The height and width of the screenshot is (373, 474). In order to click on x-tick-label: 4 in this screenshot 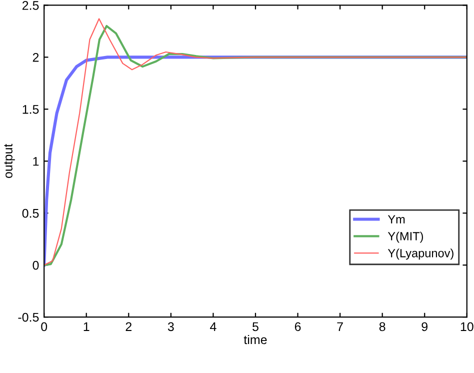, I will do `click(213, 326)`.